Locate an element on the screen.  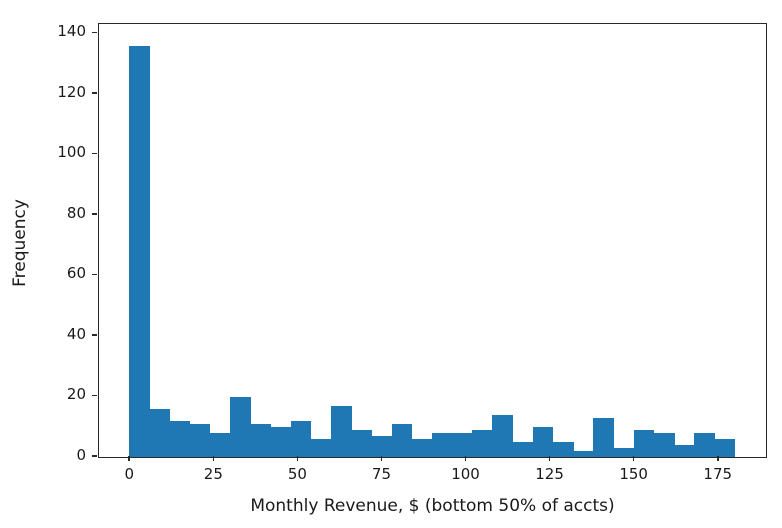
y-axis-label: Frequency is located at coordinates (20, 243).